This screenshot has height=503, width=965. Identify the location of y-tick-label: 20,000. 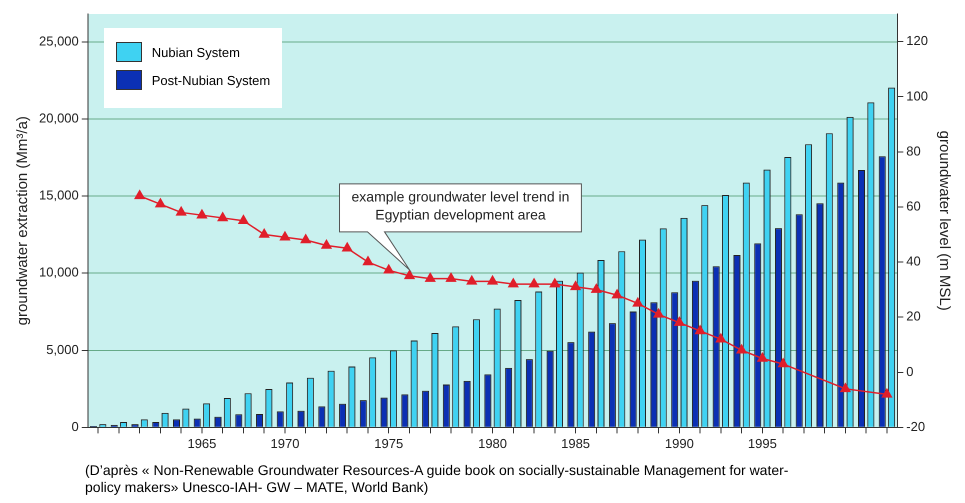
(58, 118).